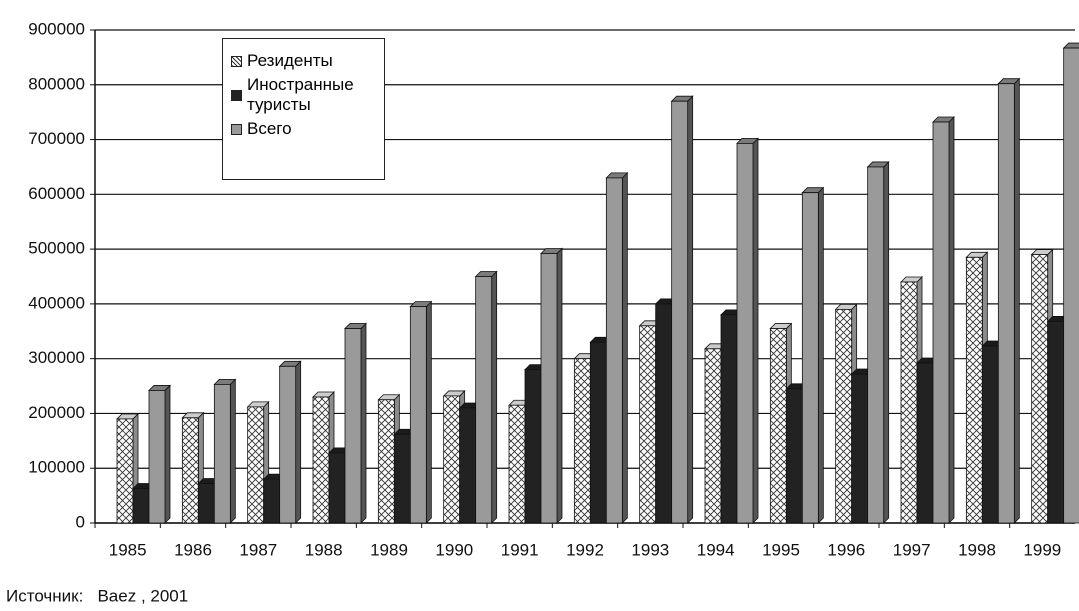  I want to click on x-tick-label: 1993, so click(650, 549).